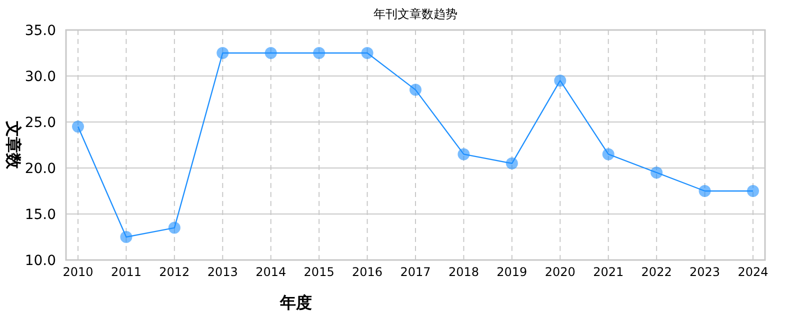 The width and height of the screenshot is (790, 330). Describe the element at coordinates (560, 272) in the screenshot. I see `x-tick-label: 2020` at that location.